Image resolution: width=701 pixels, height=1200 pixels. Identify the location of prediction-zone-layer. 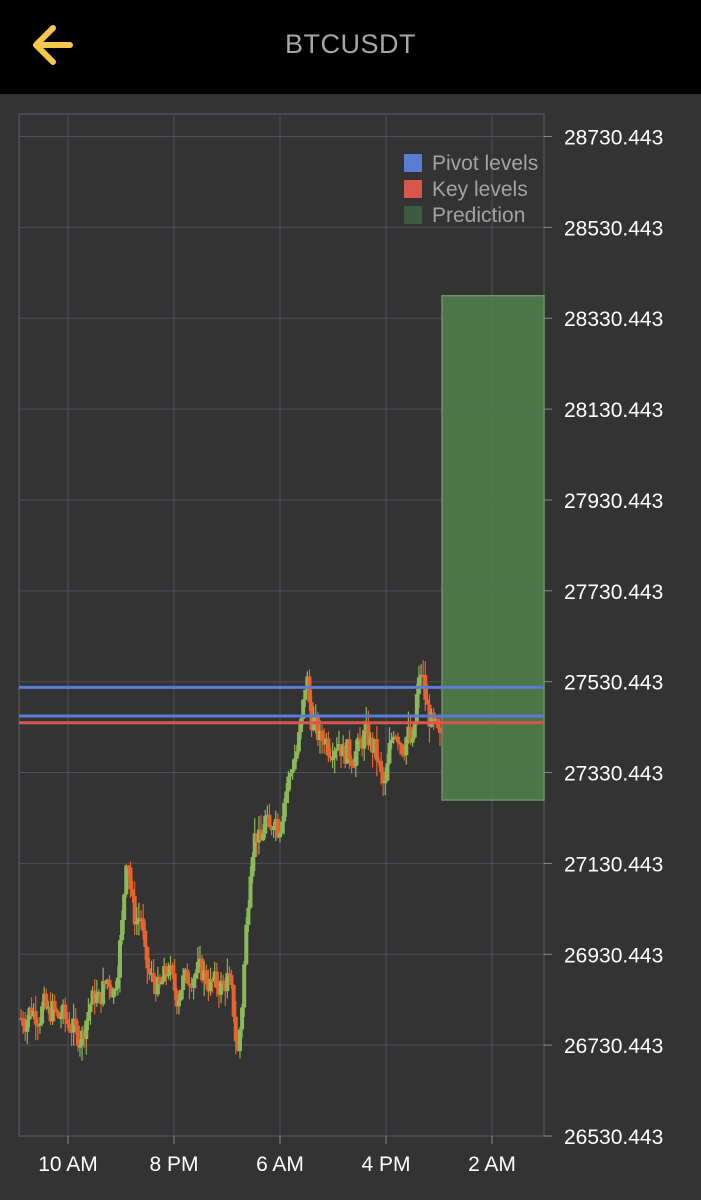
(493, 547).